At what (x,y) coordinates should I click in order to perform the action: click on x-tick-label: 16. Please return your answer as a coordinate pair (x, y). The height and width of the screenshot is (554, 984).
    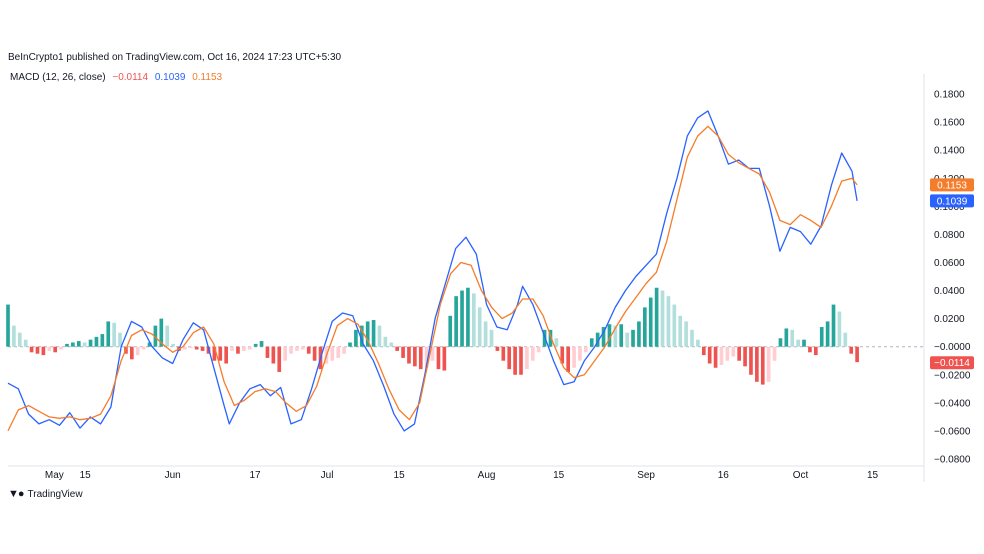
    Looking at the image, I should click on (724, 475).